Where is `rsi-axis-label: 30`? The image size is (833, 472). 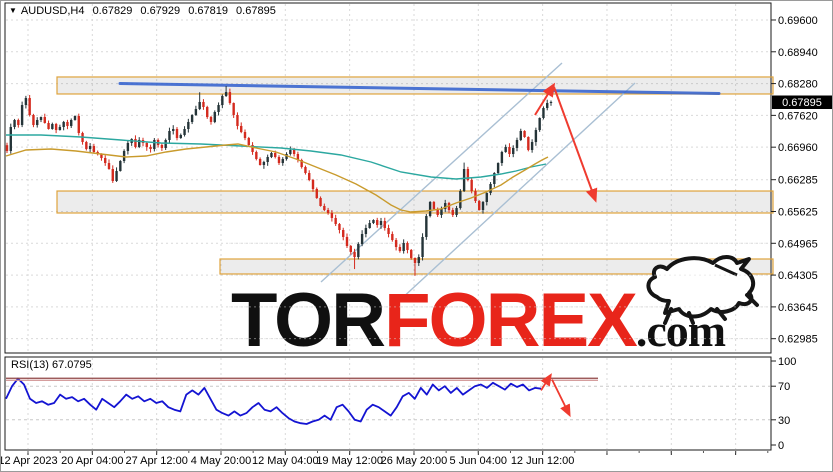
rsi-axis-label: 30 is located at coordinates (784, 421).